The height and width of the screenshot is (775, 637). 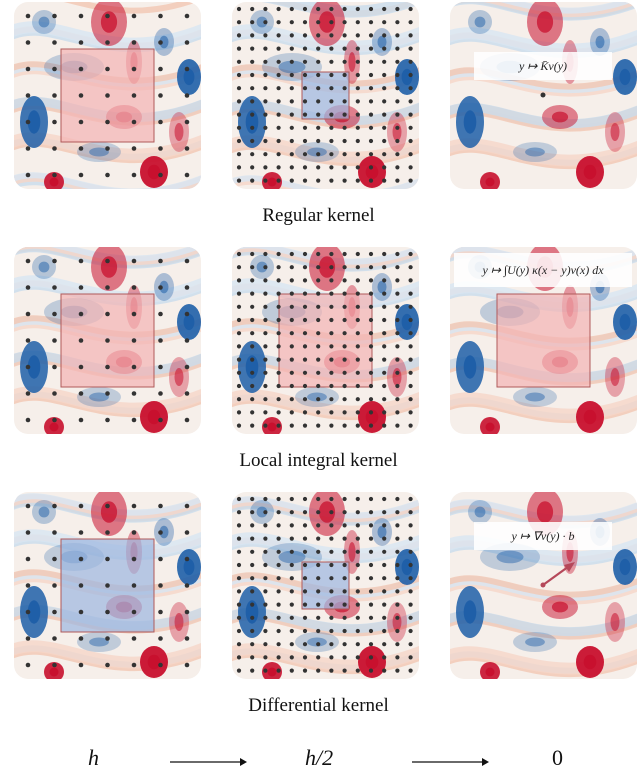 I want to click on evaluation-point, so click(x=543, y=585).